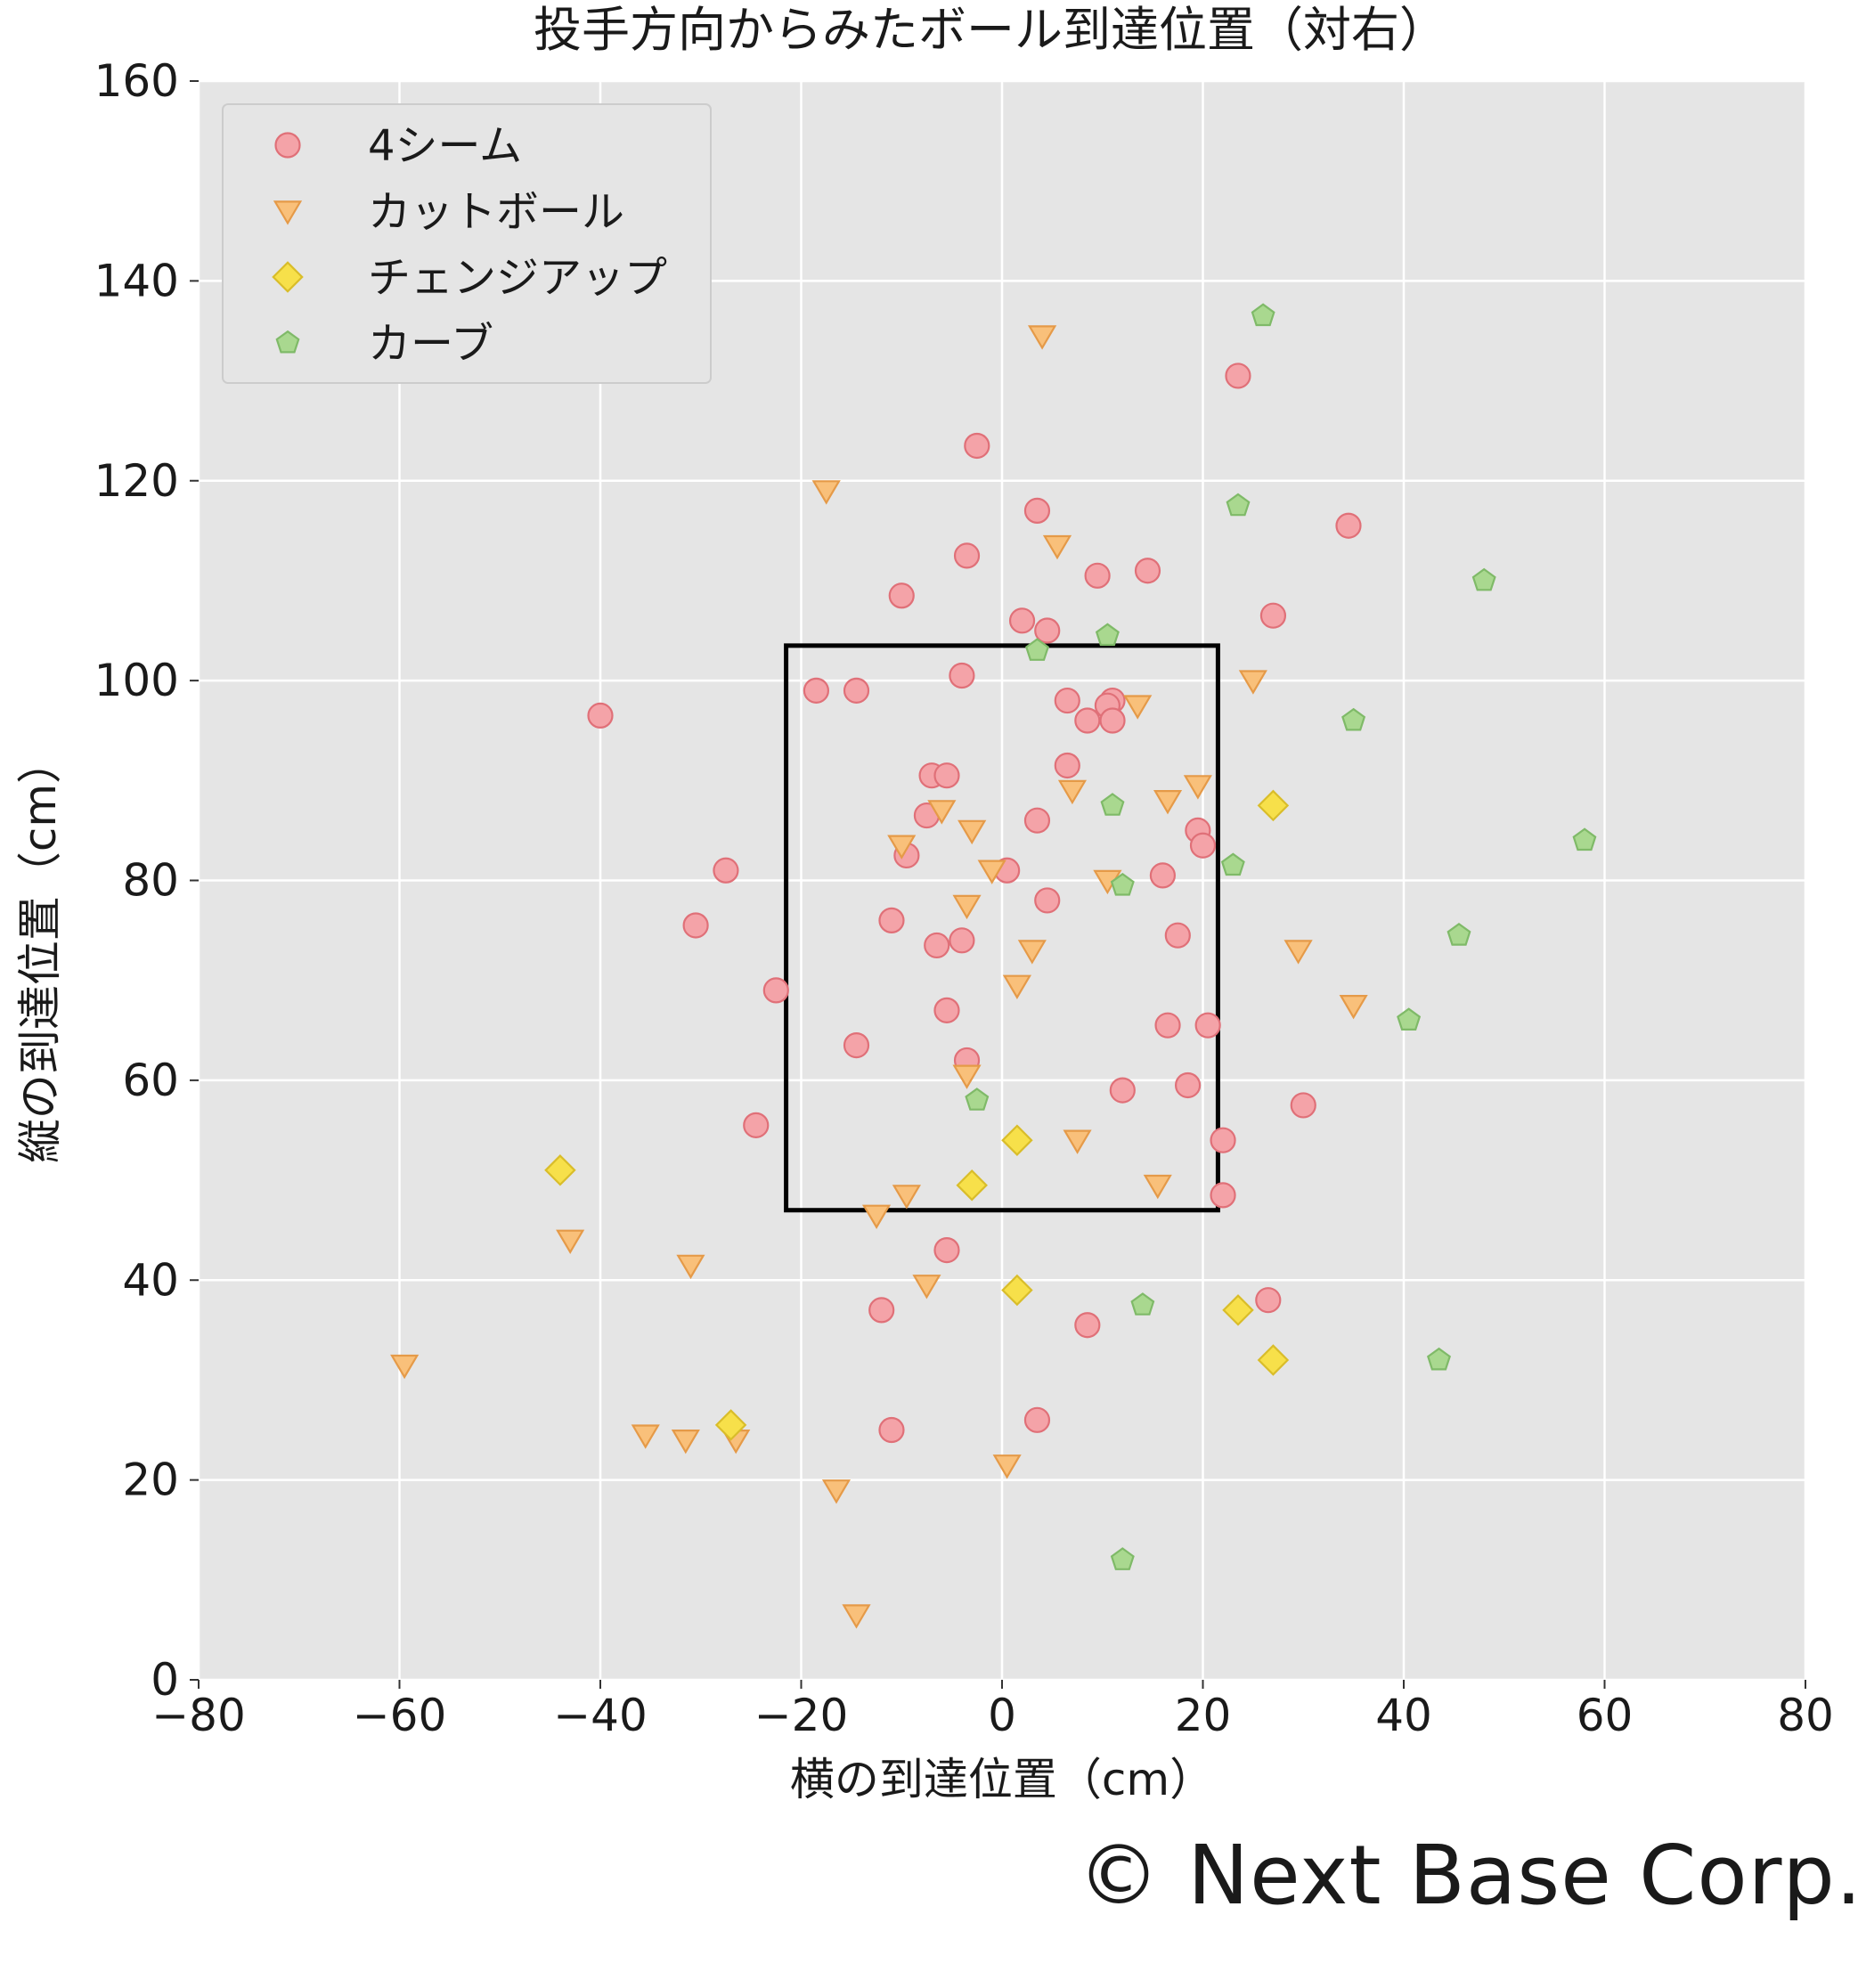  Describe the element at coordinates (517, 278) in the screenshot. I see `legend-label: チェンジアップ` at that location.